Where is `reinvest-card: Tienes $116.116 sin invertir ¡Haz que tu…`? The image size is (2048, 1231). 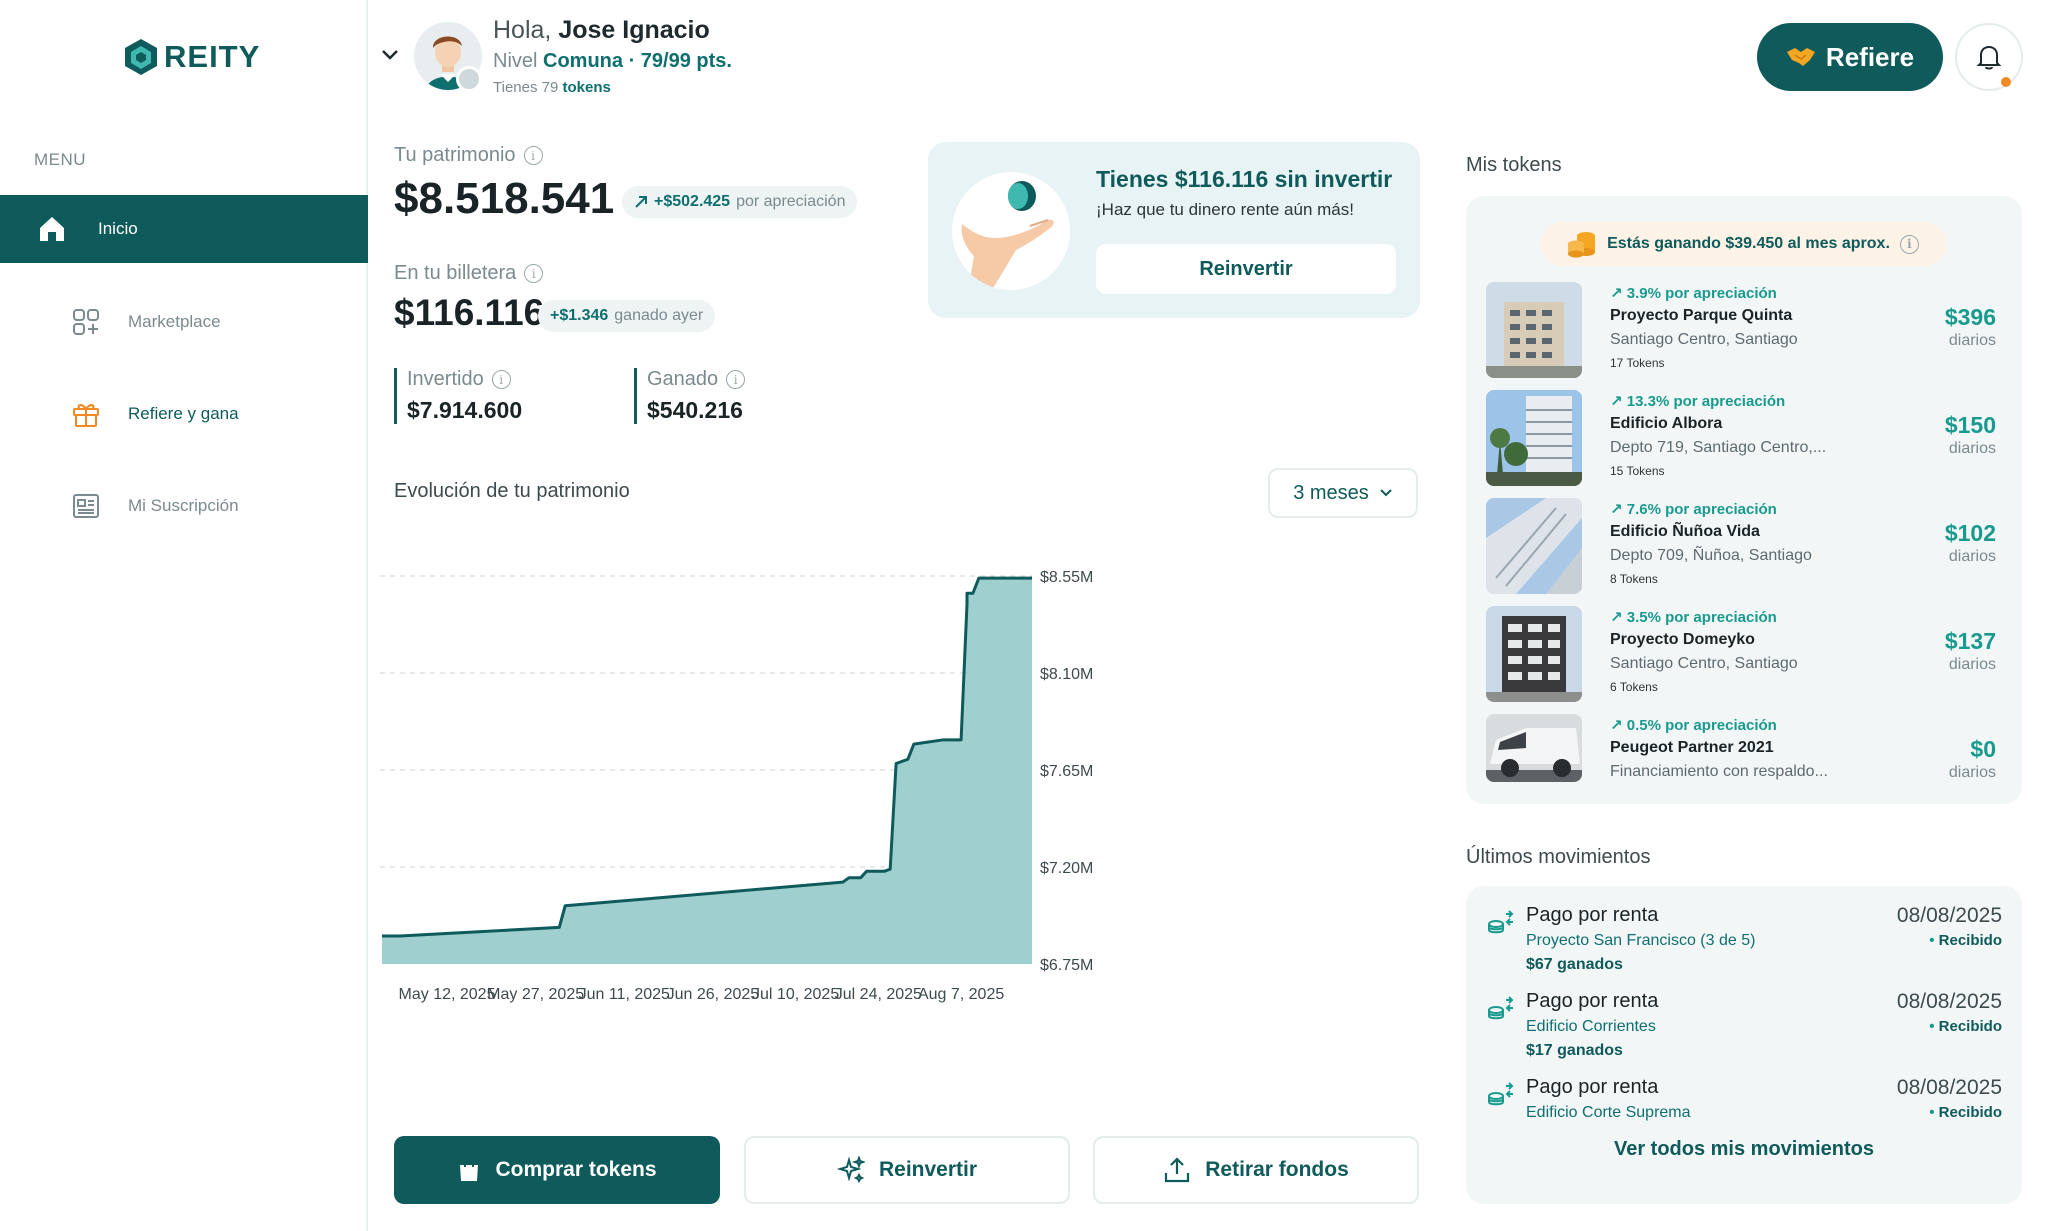 reinvest-card: Tienes $116.116 sin invertir ¡Haz que tu… is located at coordinates (1174, 230).